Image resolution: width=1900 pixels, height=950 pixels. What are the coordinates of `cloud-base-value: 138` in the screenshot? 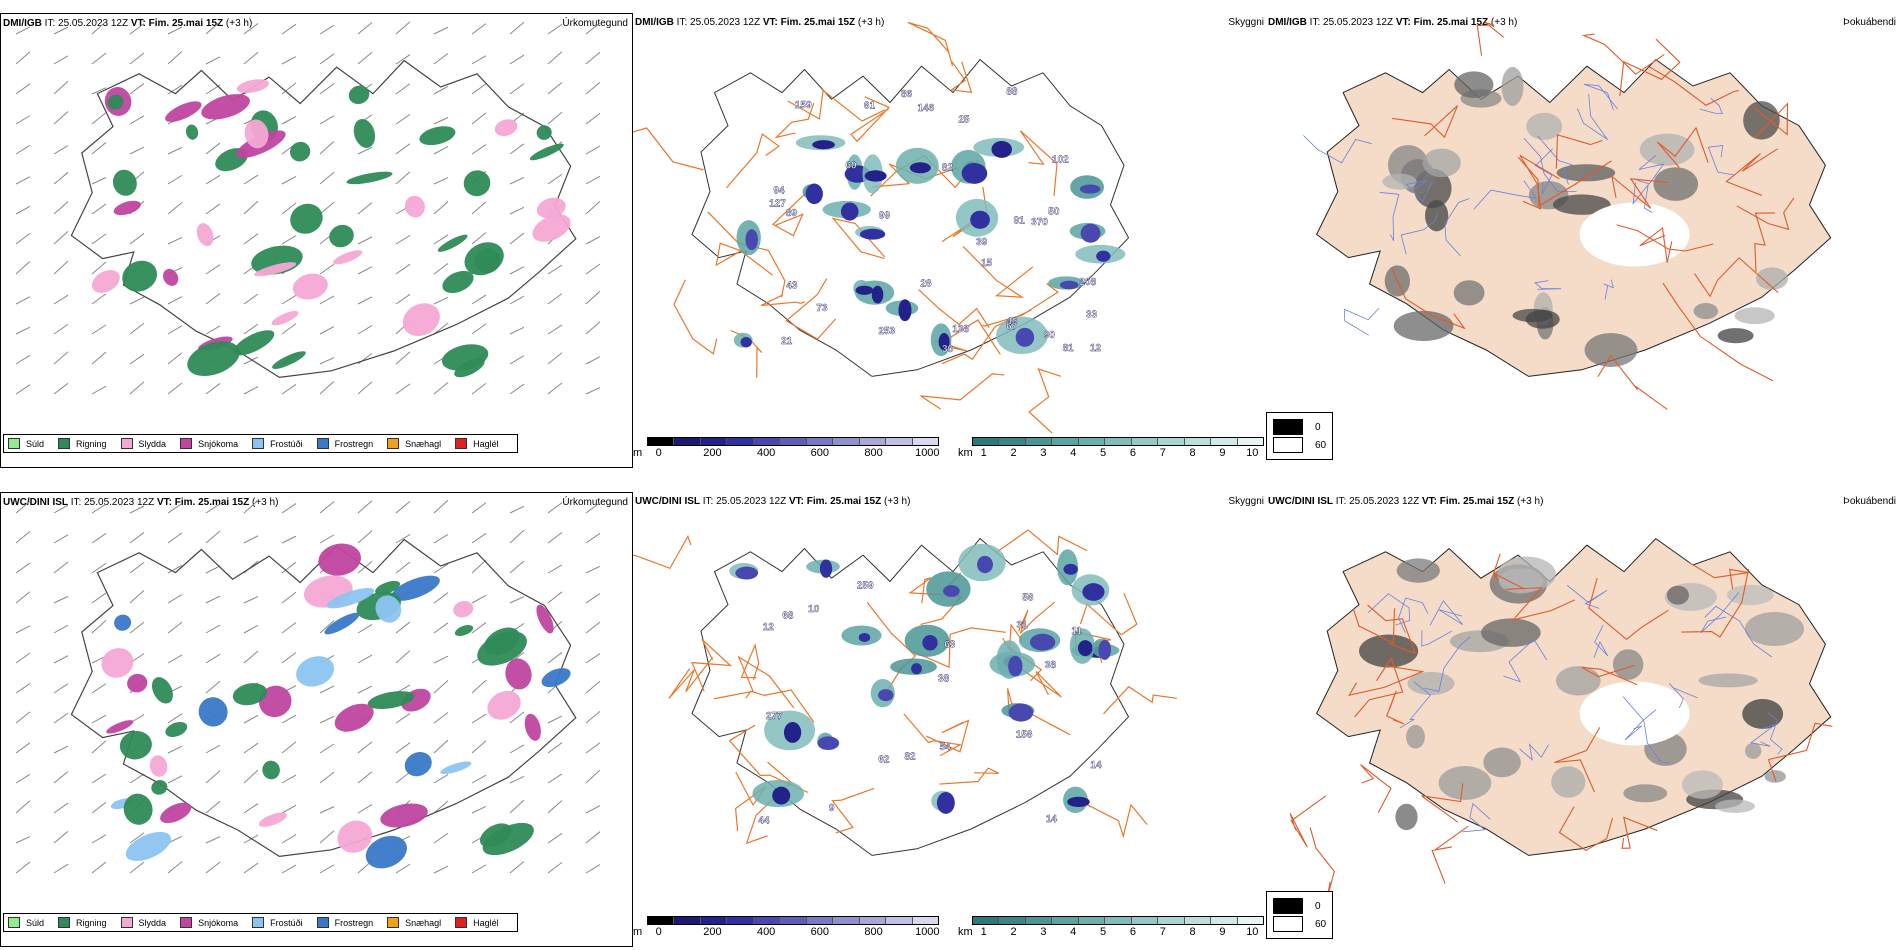 It's located at (960, 329).